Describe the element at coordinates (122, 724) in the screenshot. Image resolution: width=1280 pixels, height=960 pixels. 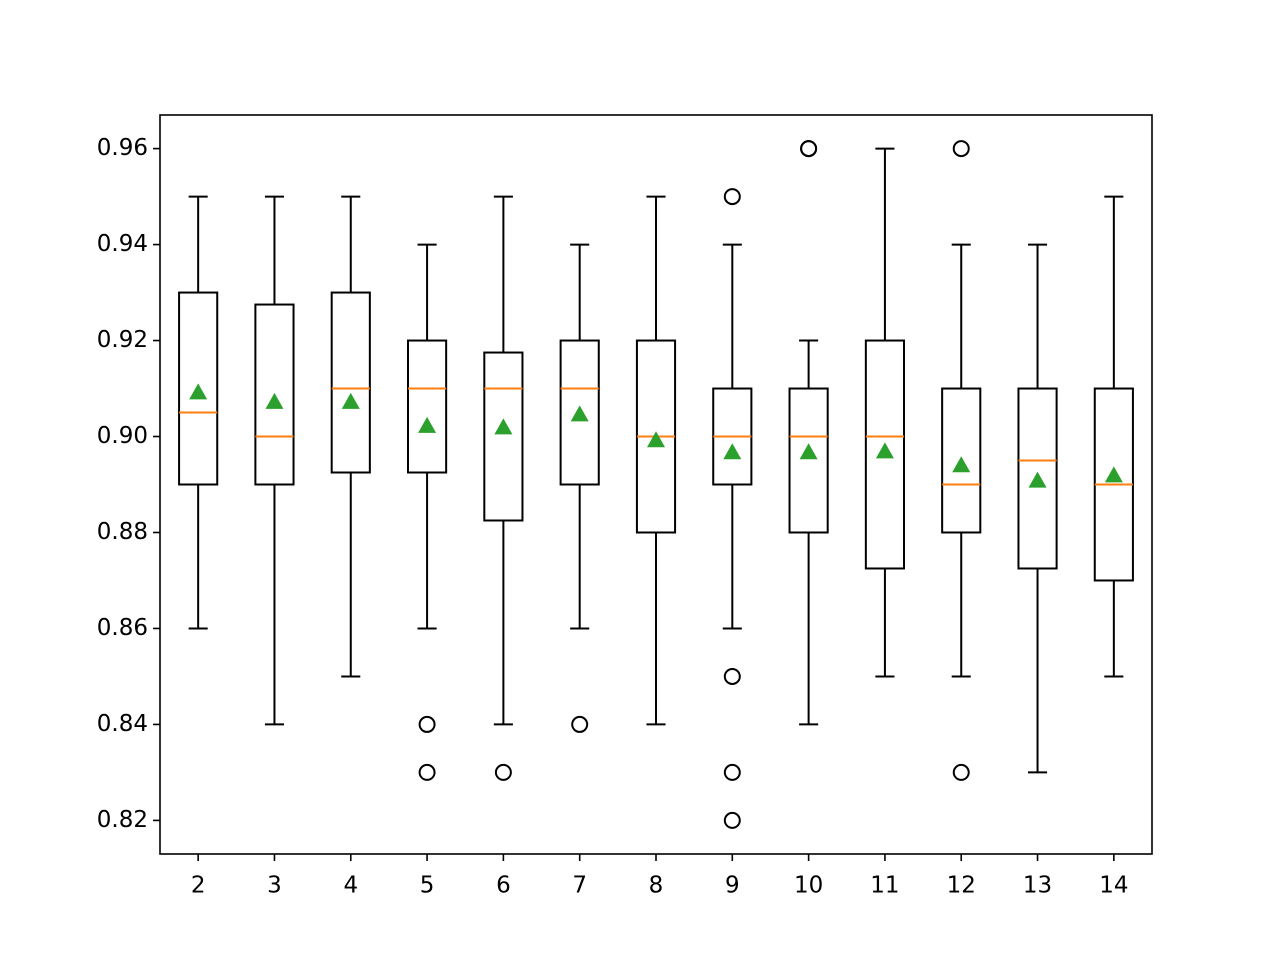
I see `y-tick-label: 0.84` at that location.